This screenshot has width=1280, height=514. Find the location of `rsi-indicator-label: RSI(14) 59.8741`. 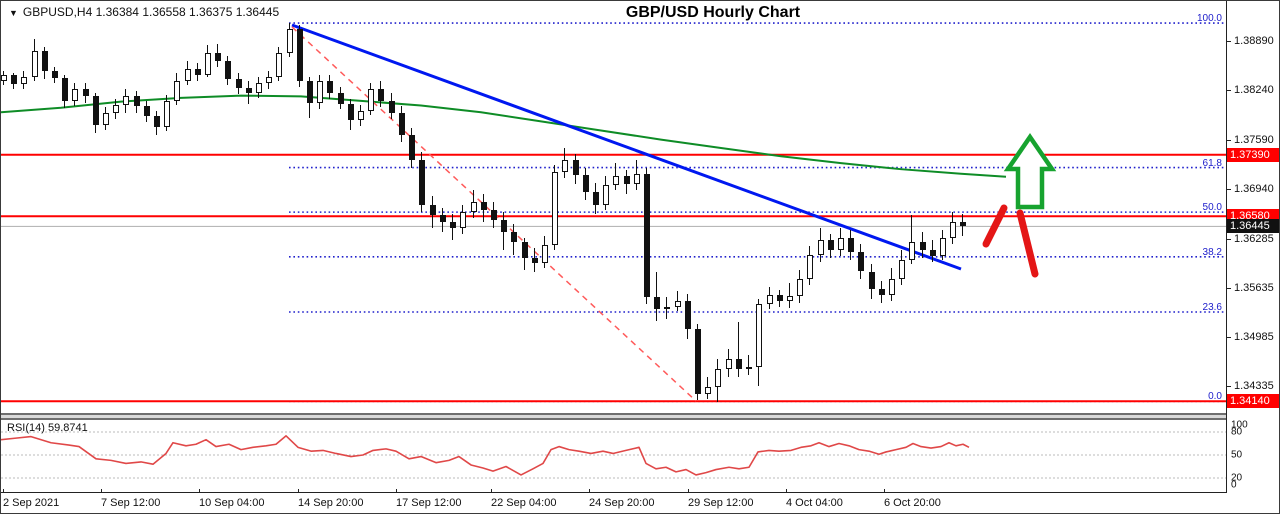

rsi-indicator-label: RSI(14) 59.8741 is located at coordinates (47, 428).